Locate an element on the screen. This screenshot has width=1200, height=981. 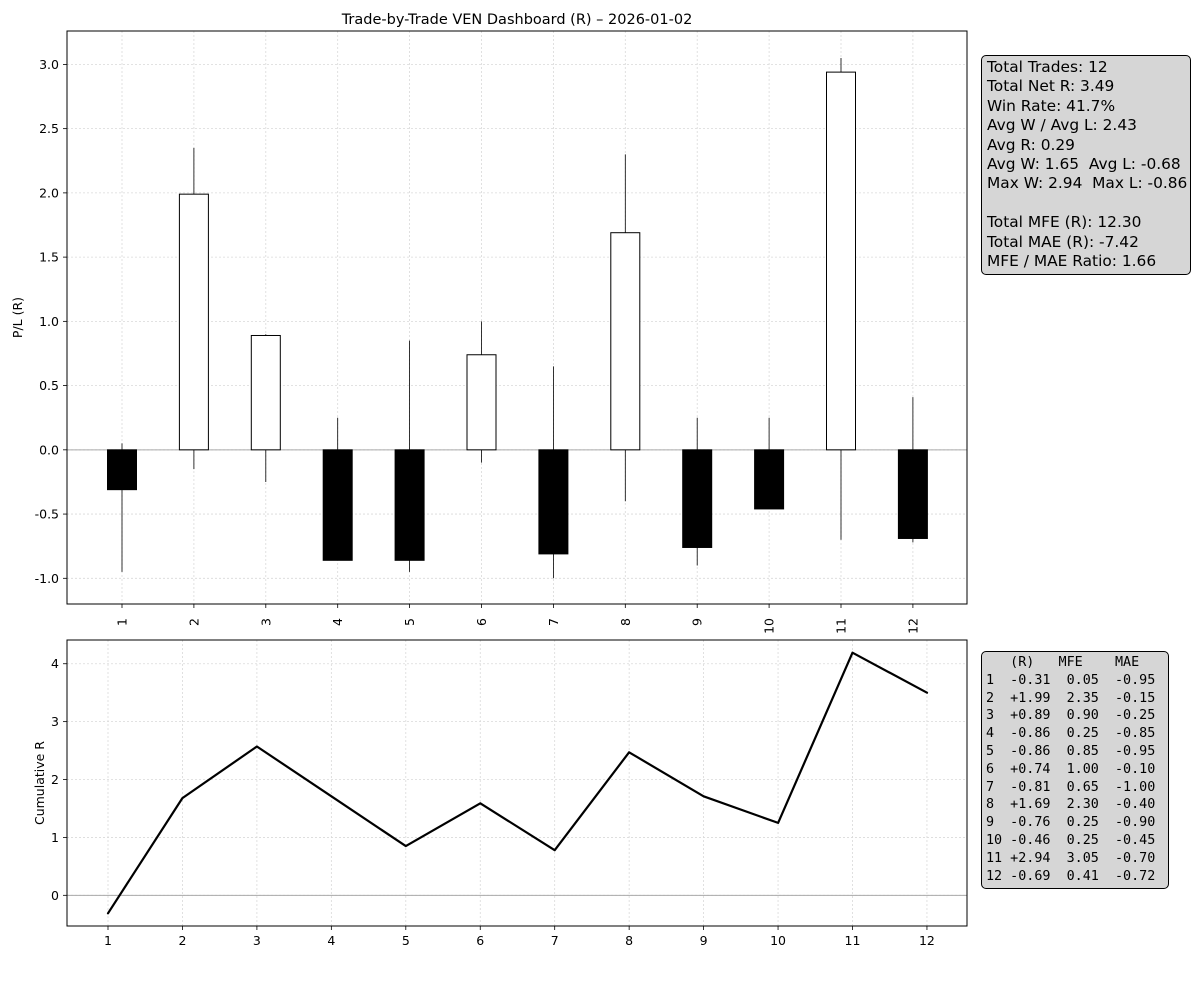
trade-table-row: 1 -0.31 0.05 -0.95 is located at coordinates (1071, 680).